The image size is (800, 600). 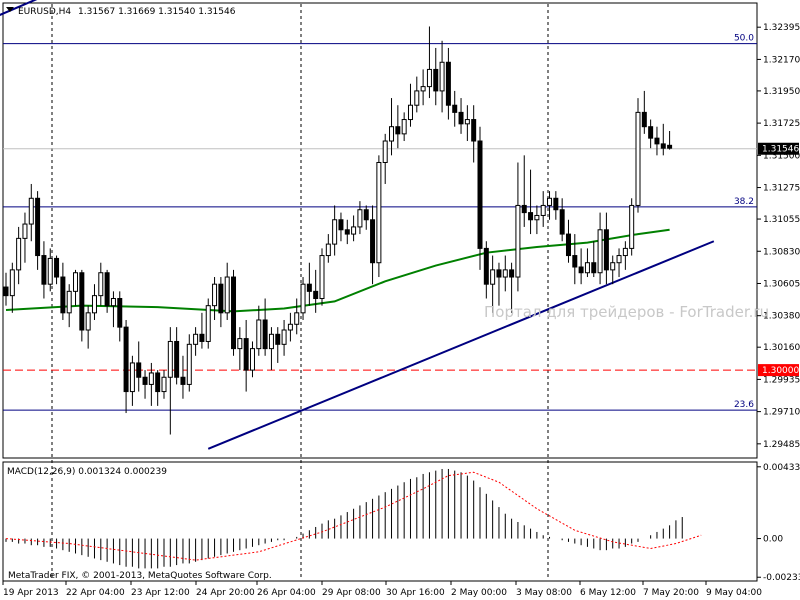 What do you see at coordinates (734, 593) in the screenshot?
I see `time-tick-label: 9 May 04:00` at bounding box center [734, 593].